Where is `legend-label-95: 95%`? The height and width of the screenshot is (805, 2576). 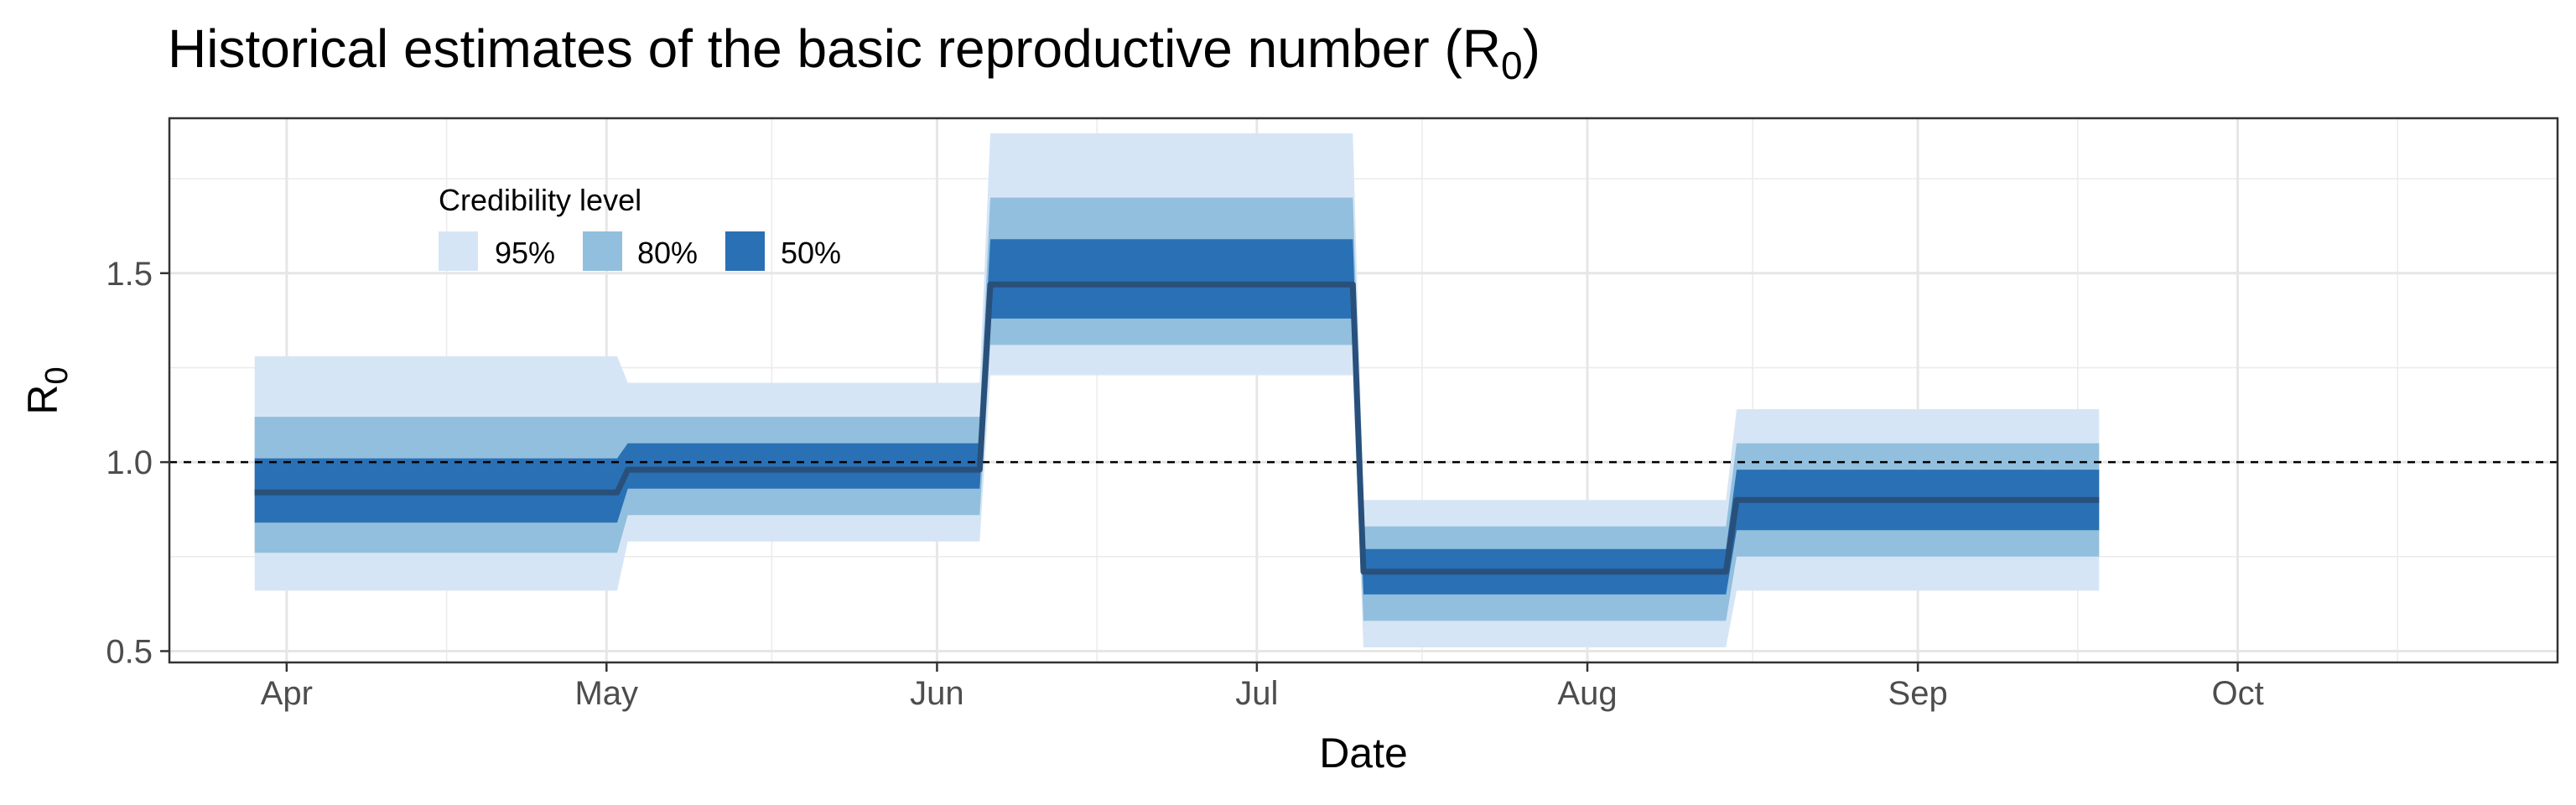
legend-label-95: 95% is located at coordinates (525, 253).